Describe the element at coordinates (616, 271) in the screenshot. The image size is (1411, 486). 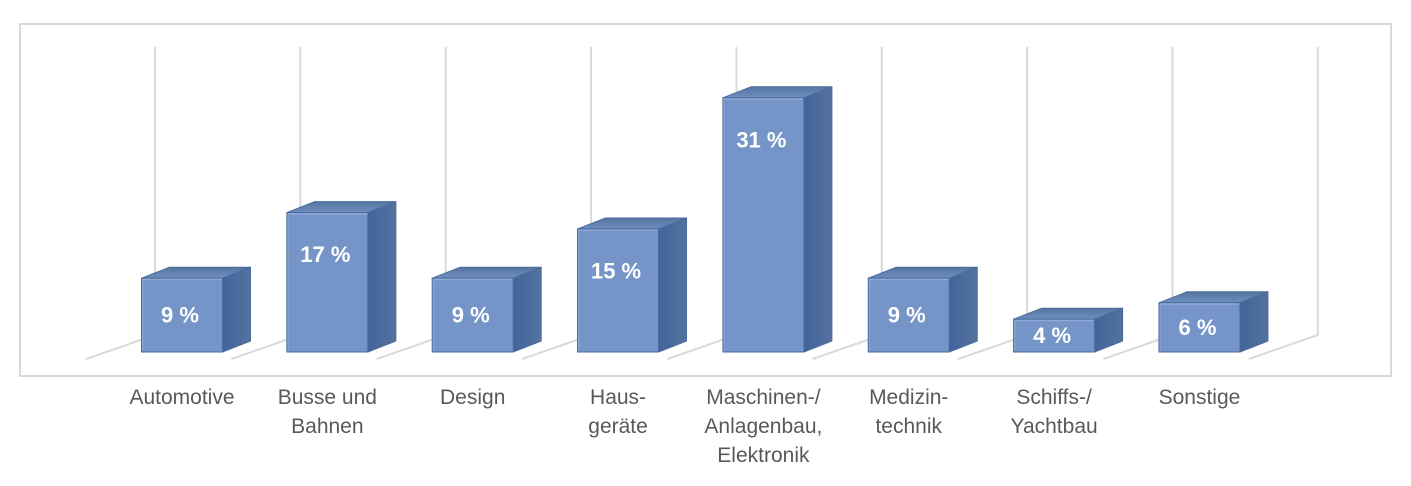
I see `value-label: 15 %` at that location.